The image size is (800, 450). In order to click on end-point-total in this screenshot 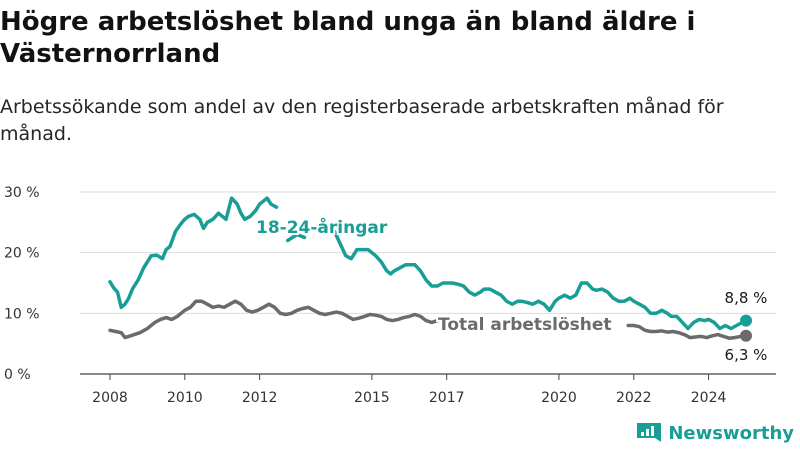, I will do `click(746, 335)`.